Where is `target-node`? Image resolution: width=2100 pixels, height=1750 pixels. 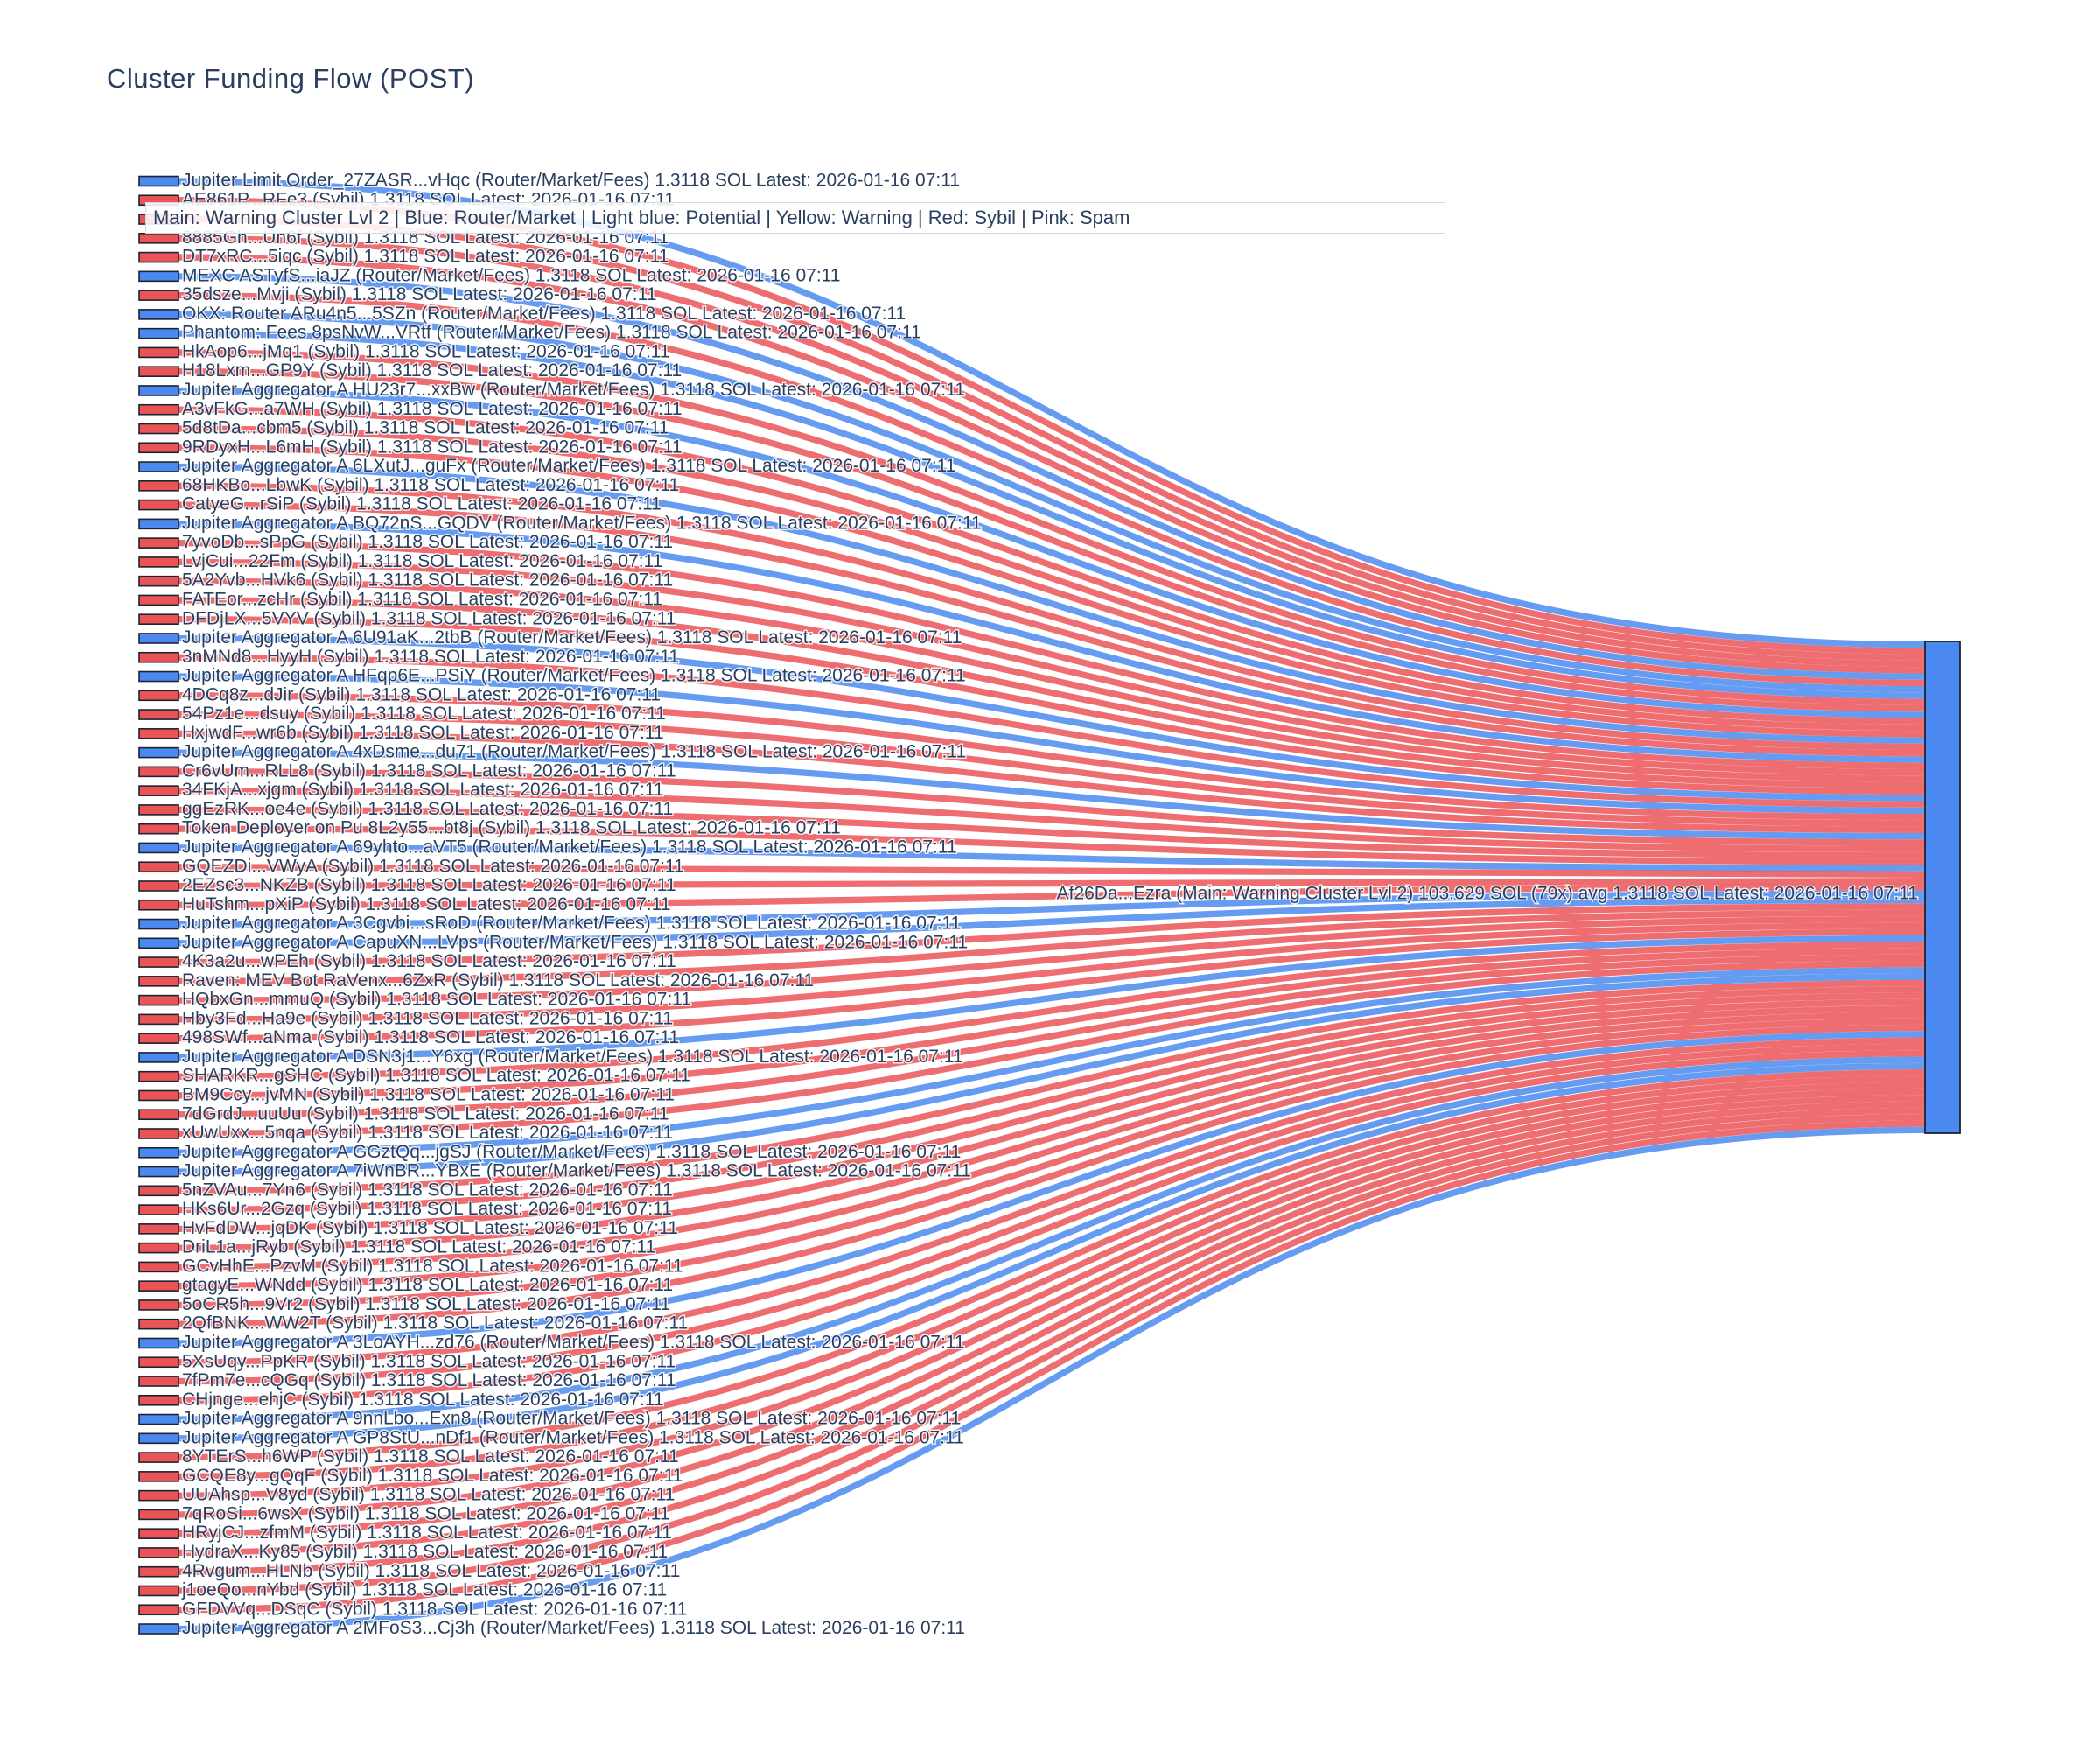
target-node is located at coordinates (1942, 887).